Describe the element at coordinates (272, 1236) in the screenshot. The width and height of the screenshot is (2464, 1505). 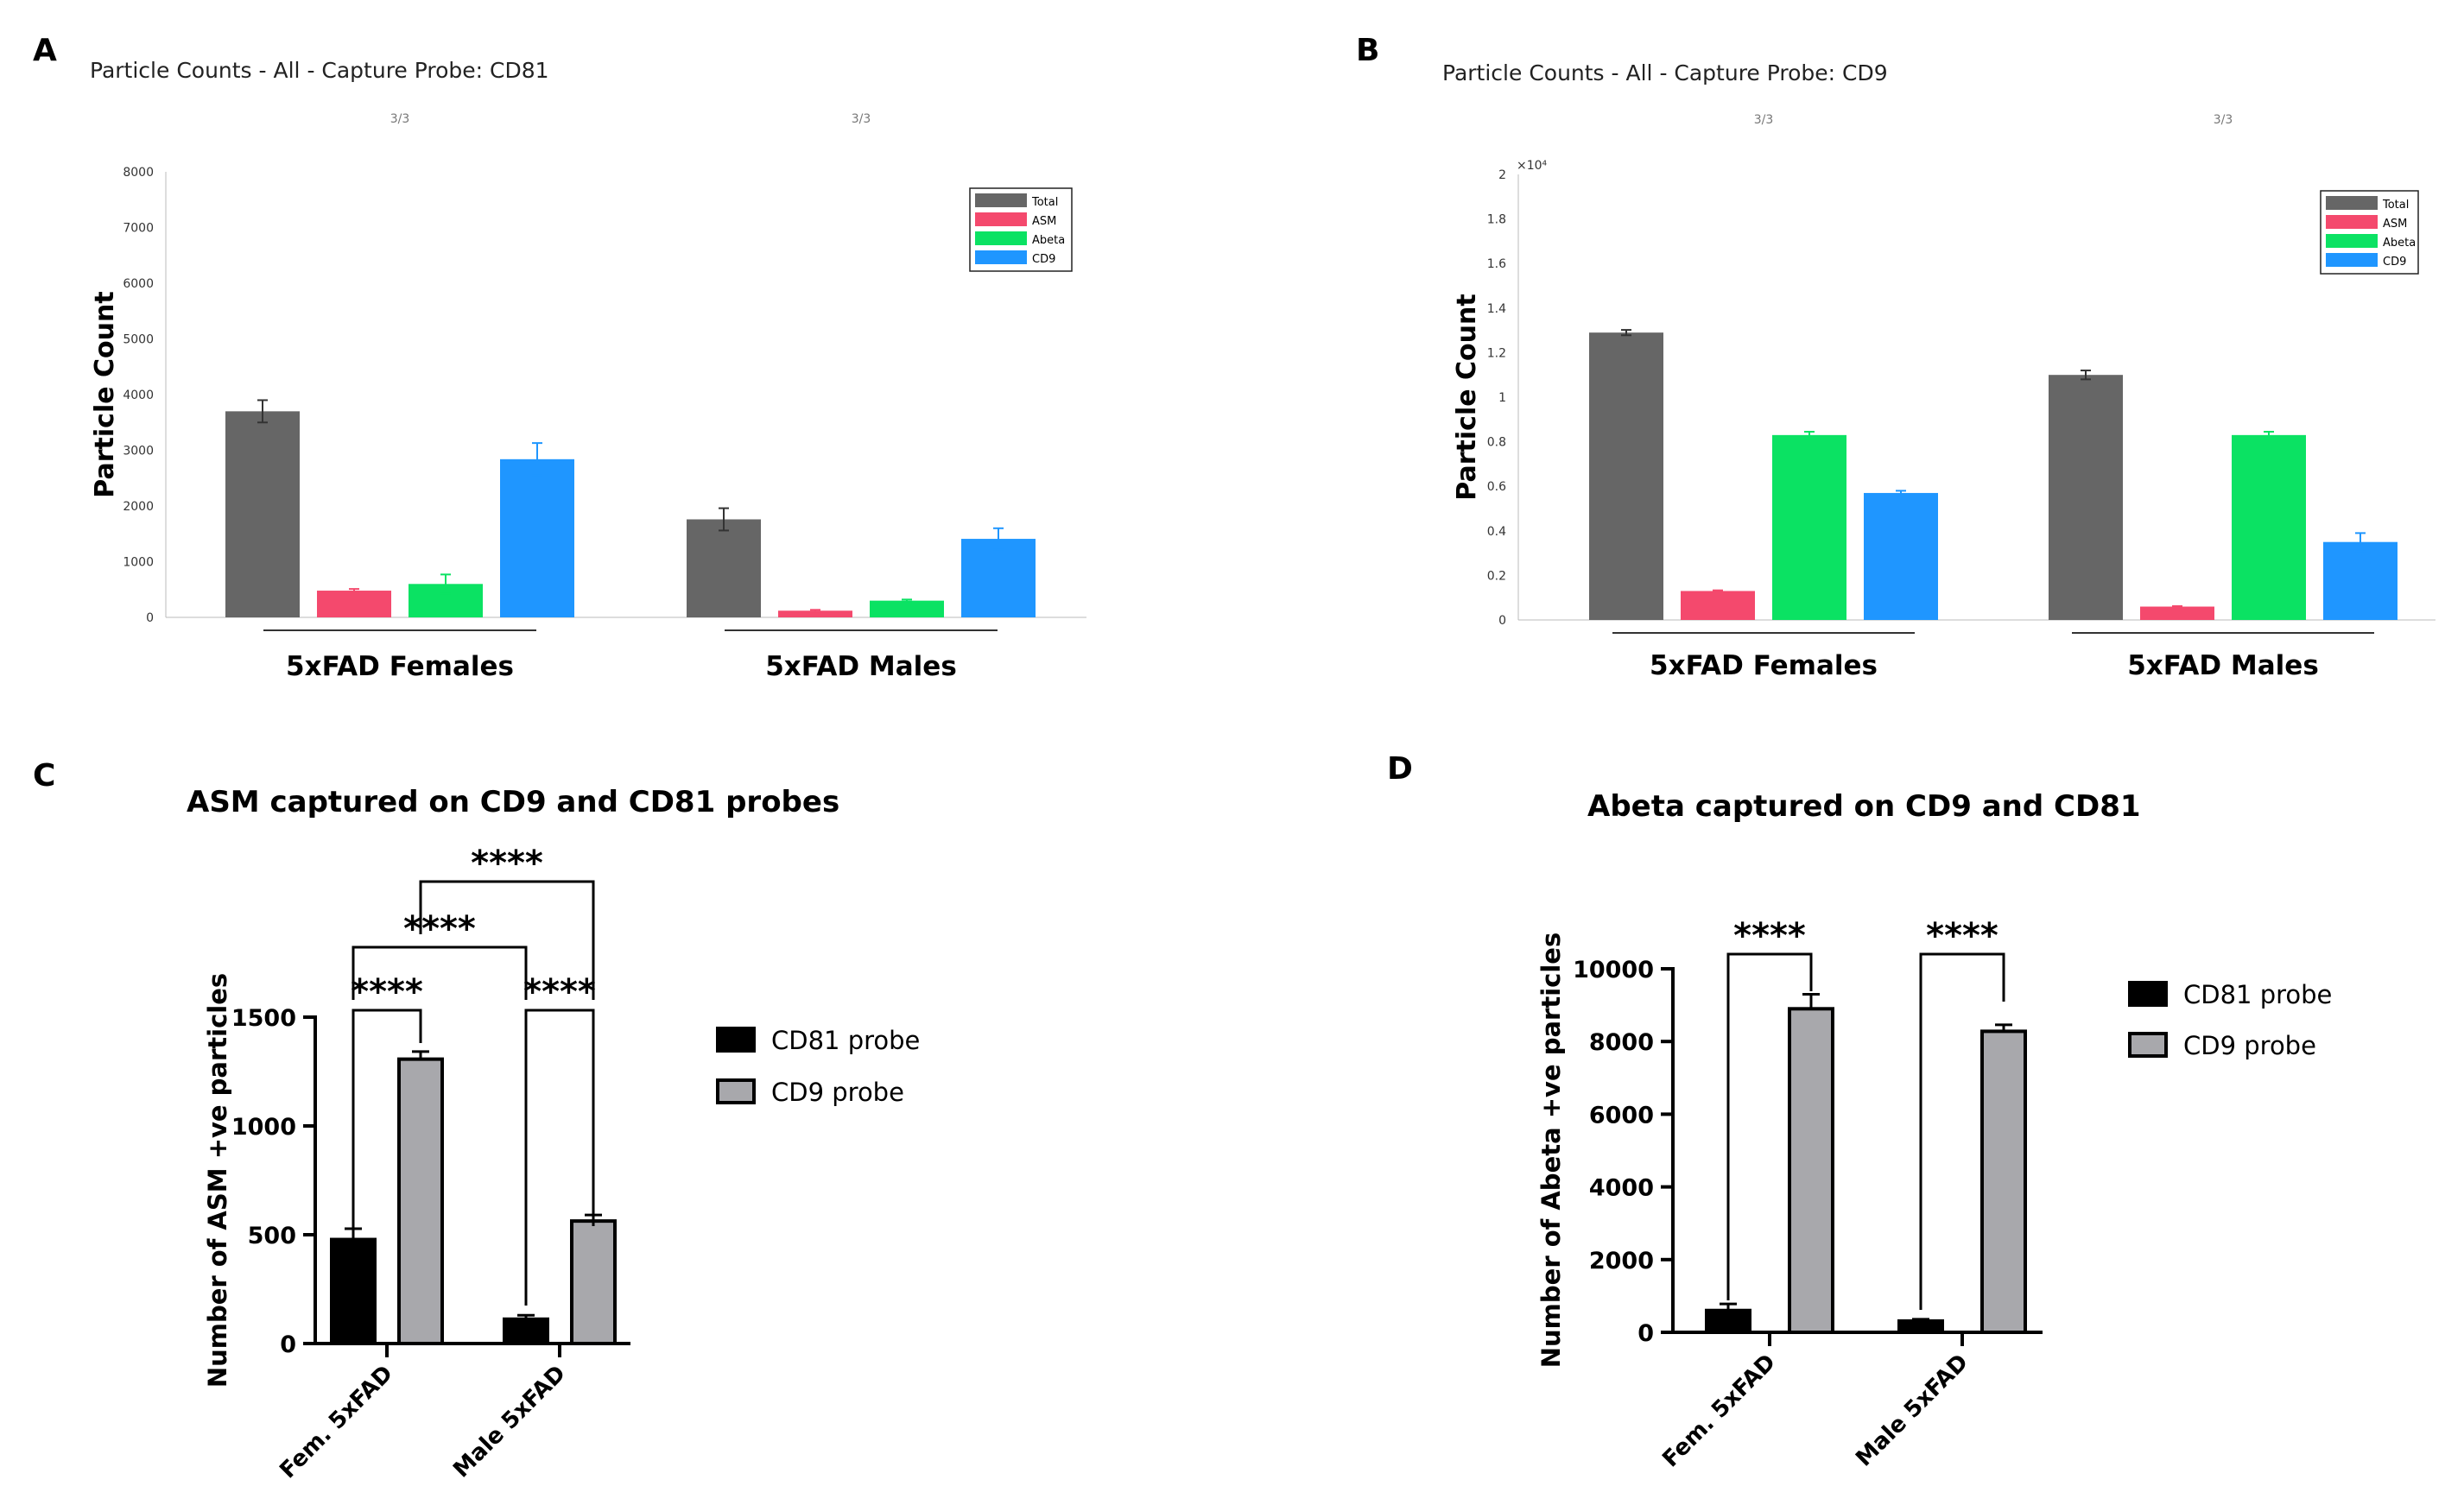
I see `y-tick-label: 500` at that location.